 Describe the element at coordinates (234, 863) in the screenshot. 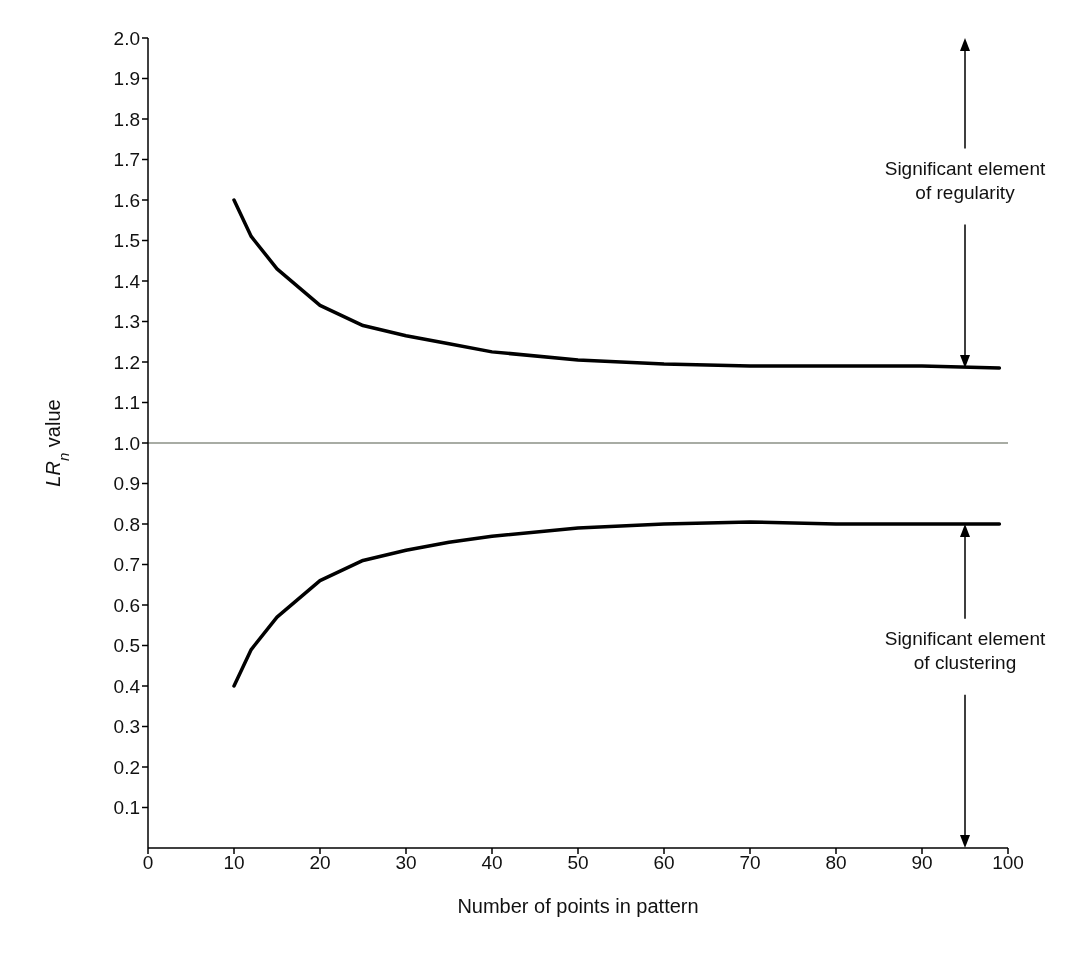

I see `x-tick-label: 10` at that location.